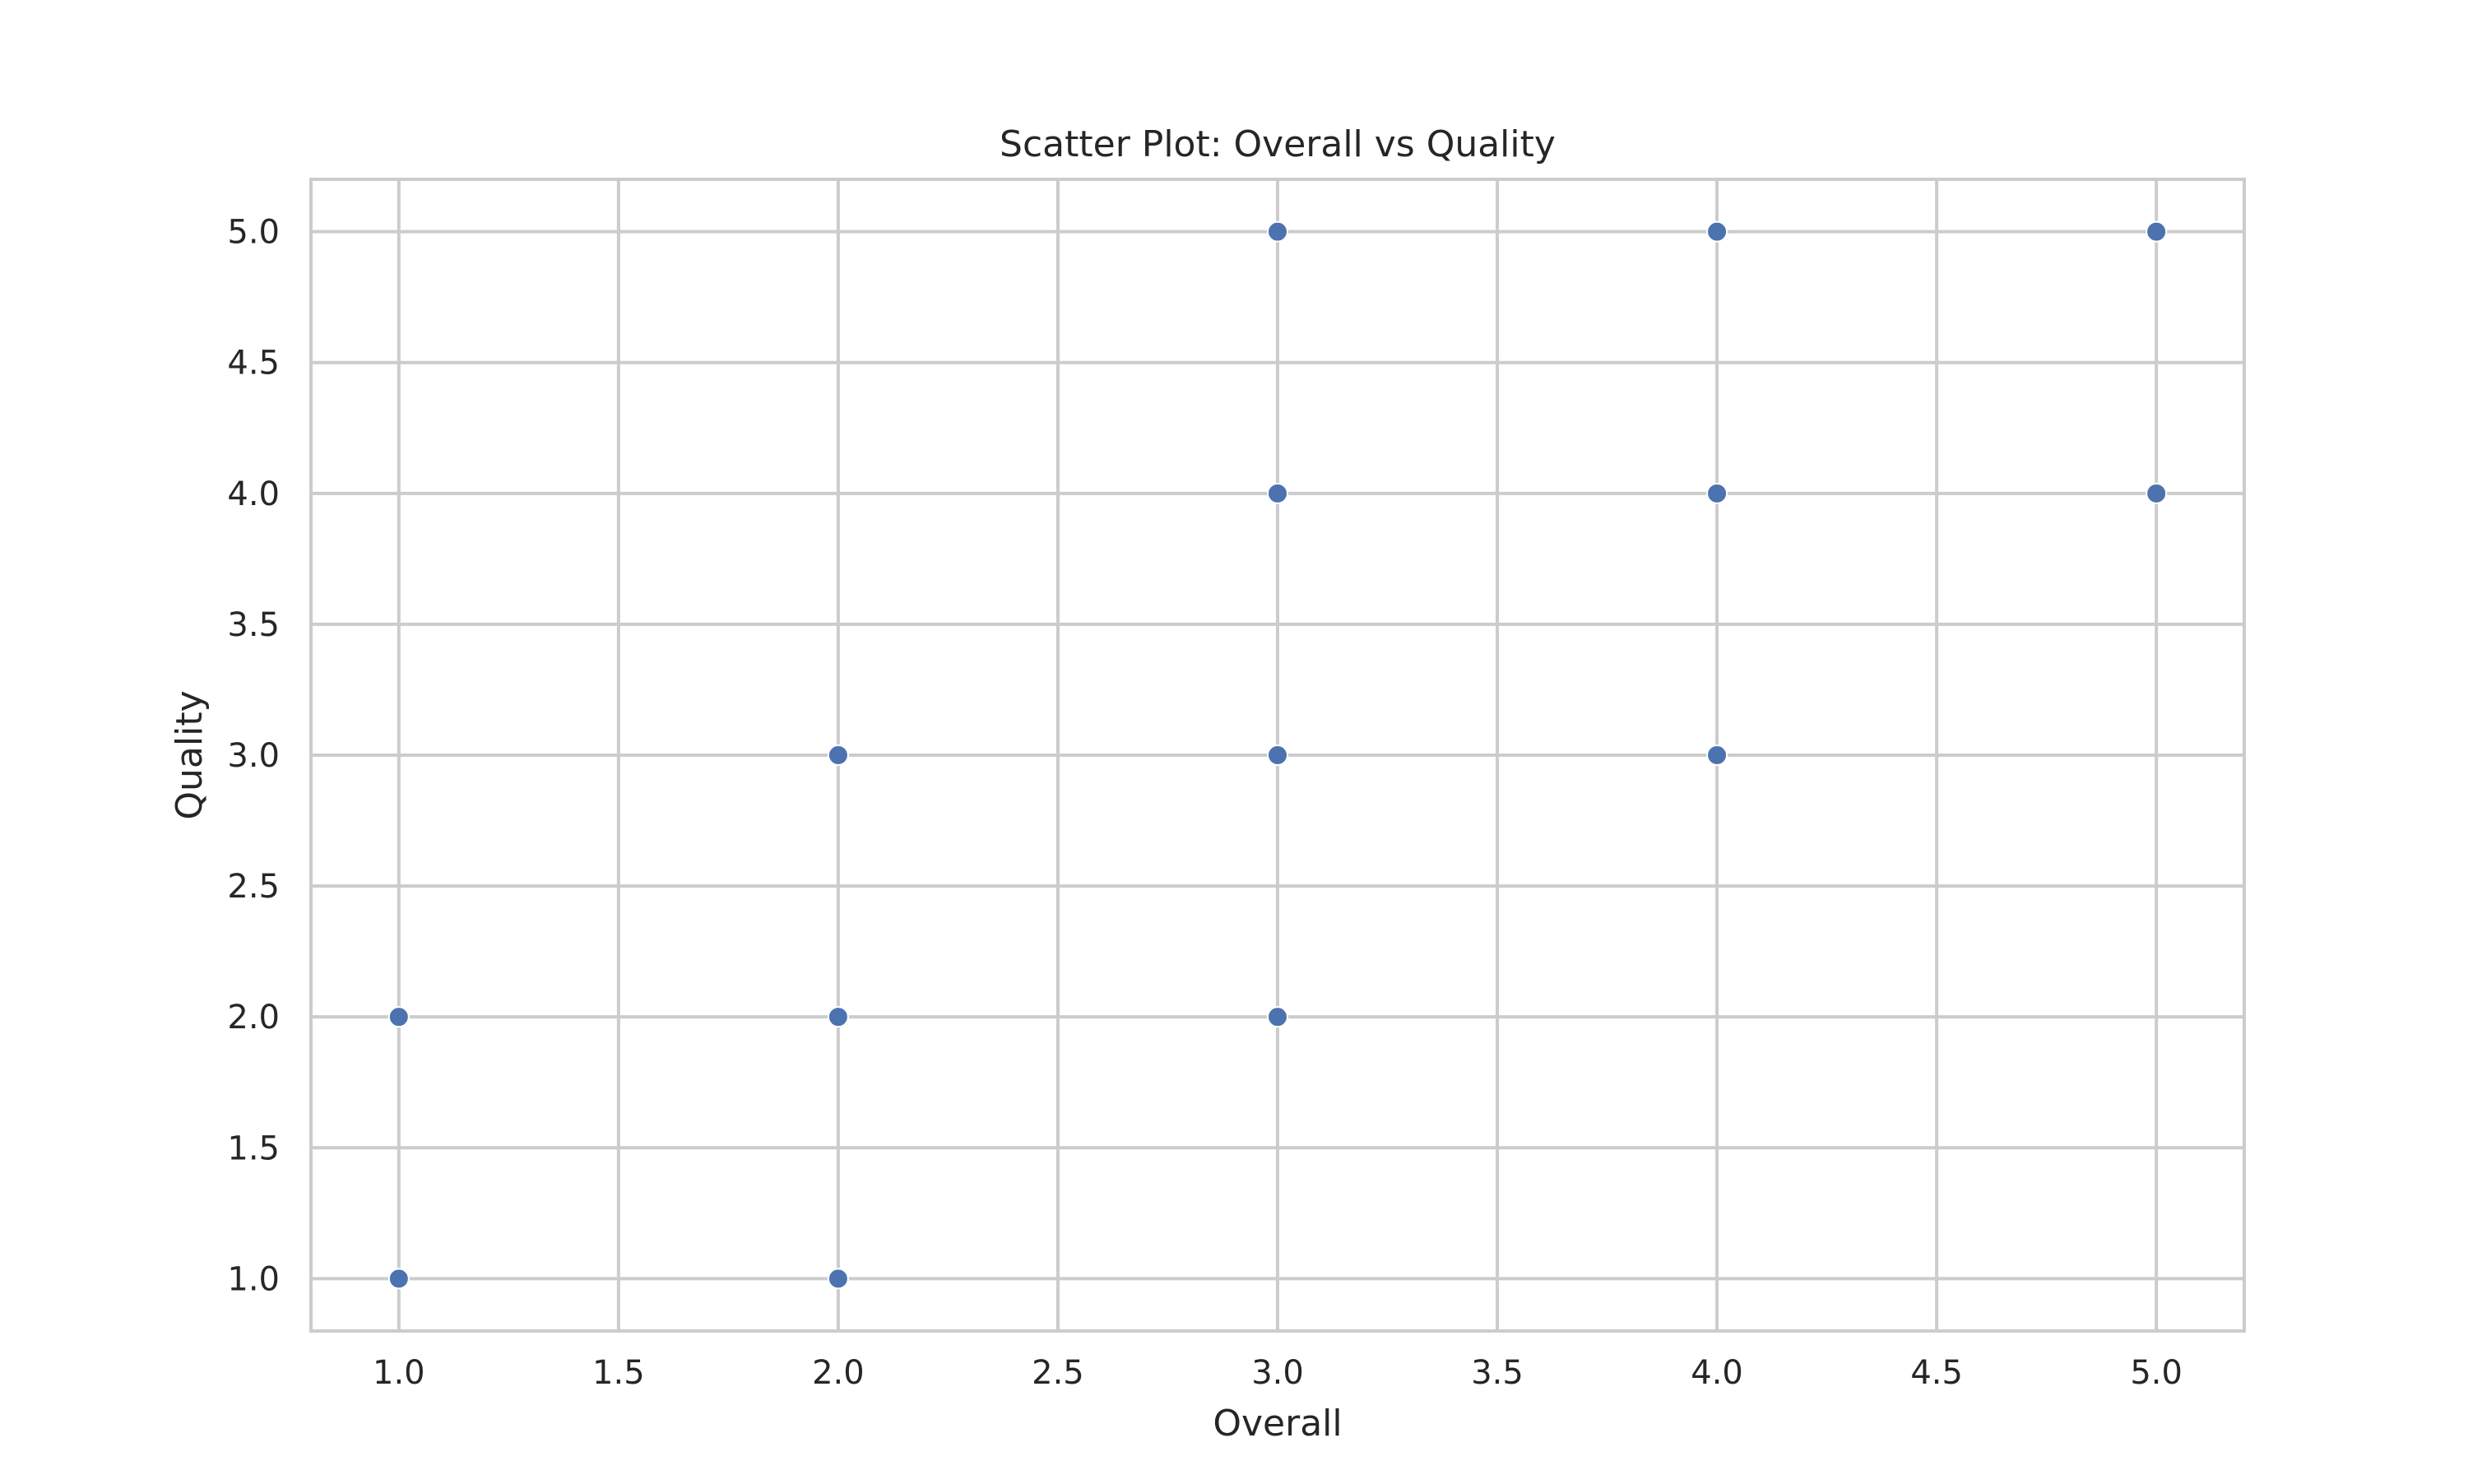 Image resolution: width=2468 pixels, height=1484 pixels. What do you see at coordinates (253, 494) in the screenshot?
I see `y-tick-label: 4.0` at bounding box center [253, 494].